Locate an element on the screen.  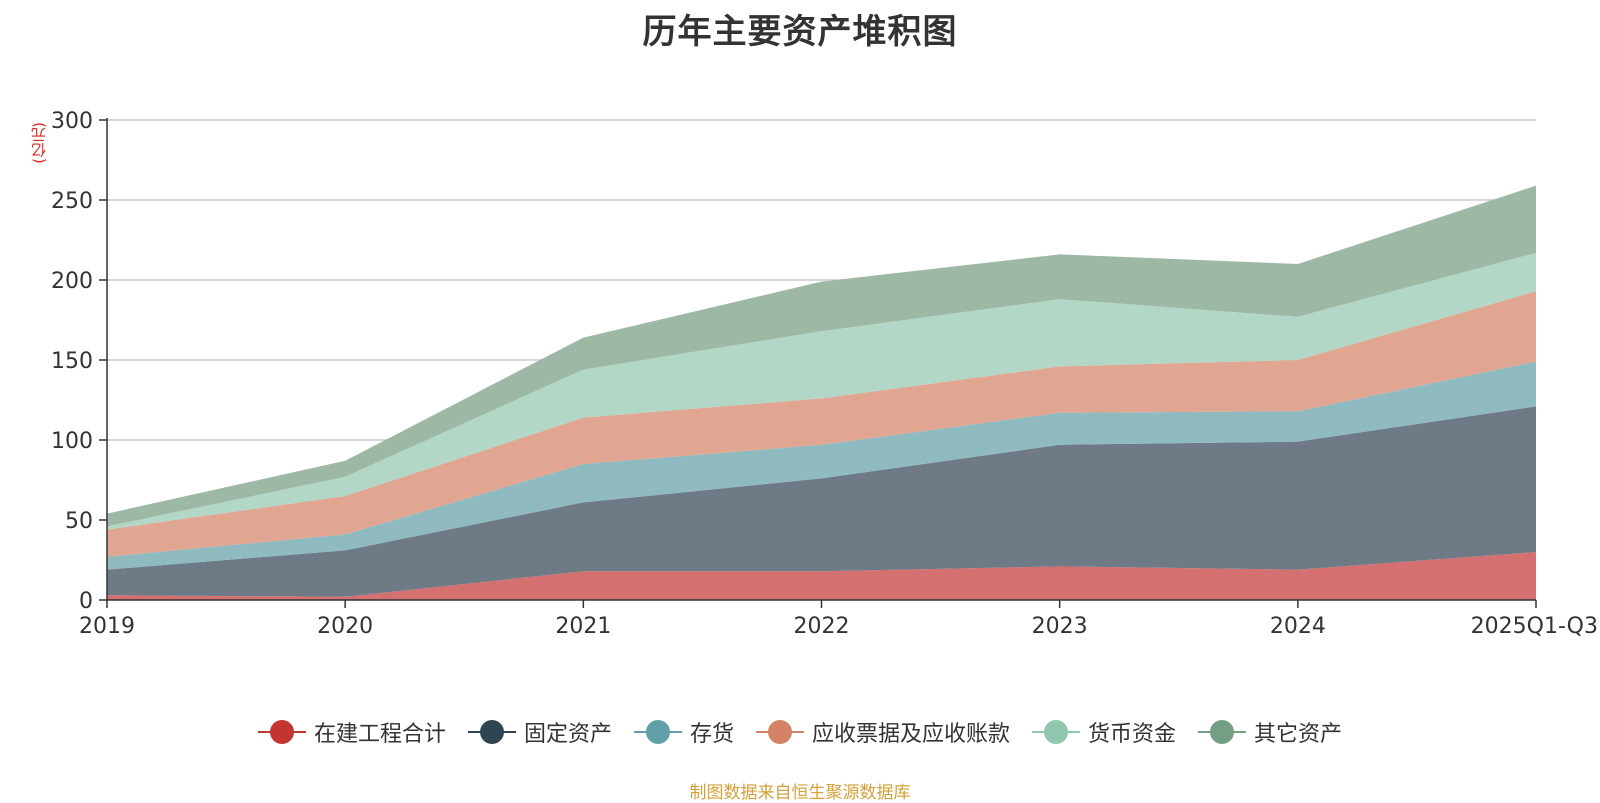
y-axis-unit-label: (亿元) is located at coordinates (39, 143).